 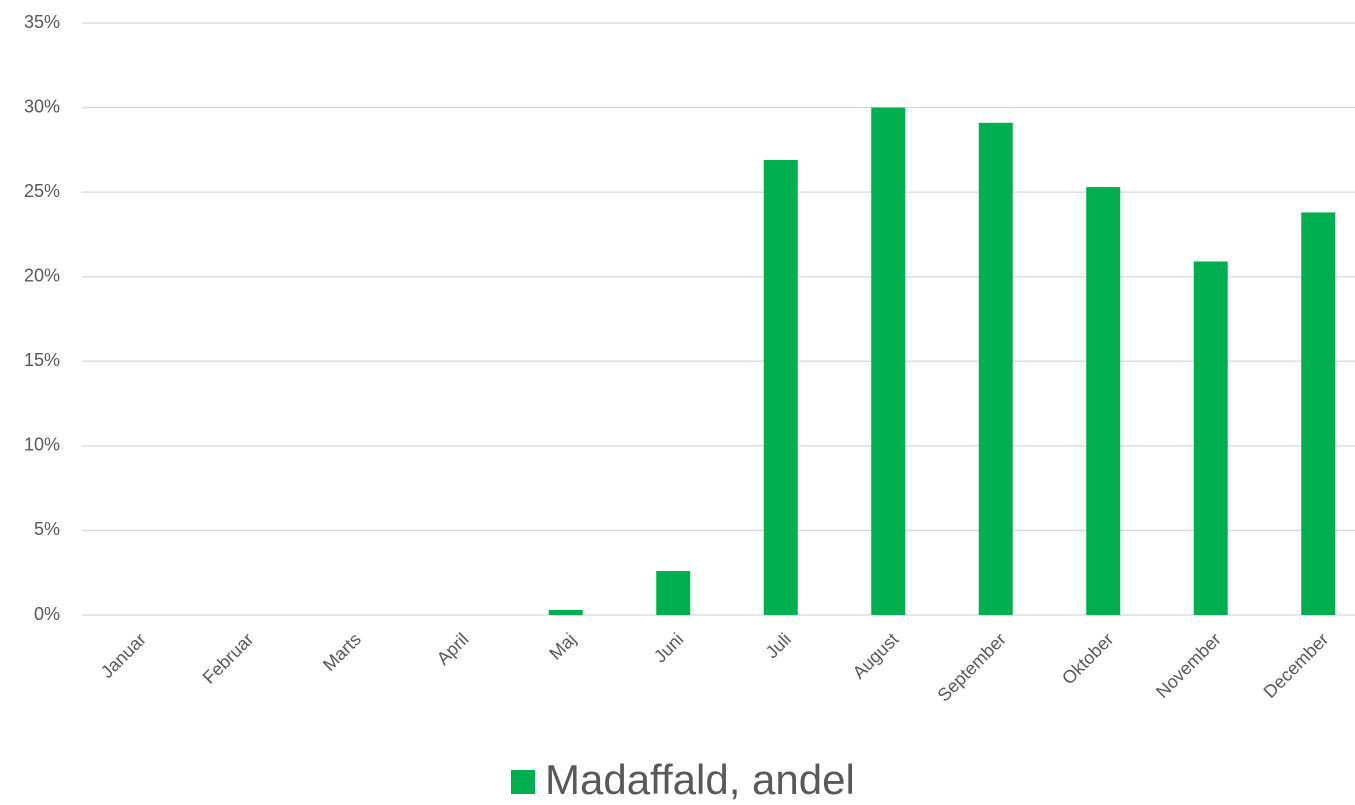 What do you see at coordinates (228, 658) in the screenshot?
I see `x-tick-label: Februar` at bounding box center [228, 658].